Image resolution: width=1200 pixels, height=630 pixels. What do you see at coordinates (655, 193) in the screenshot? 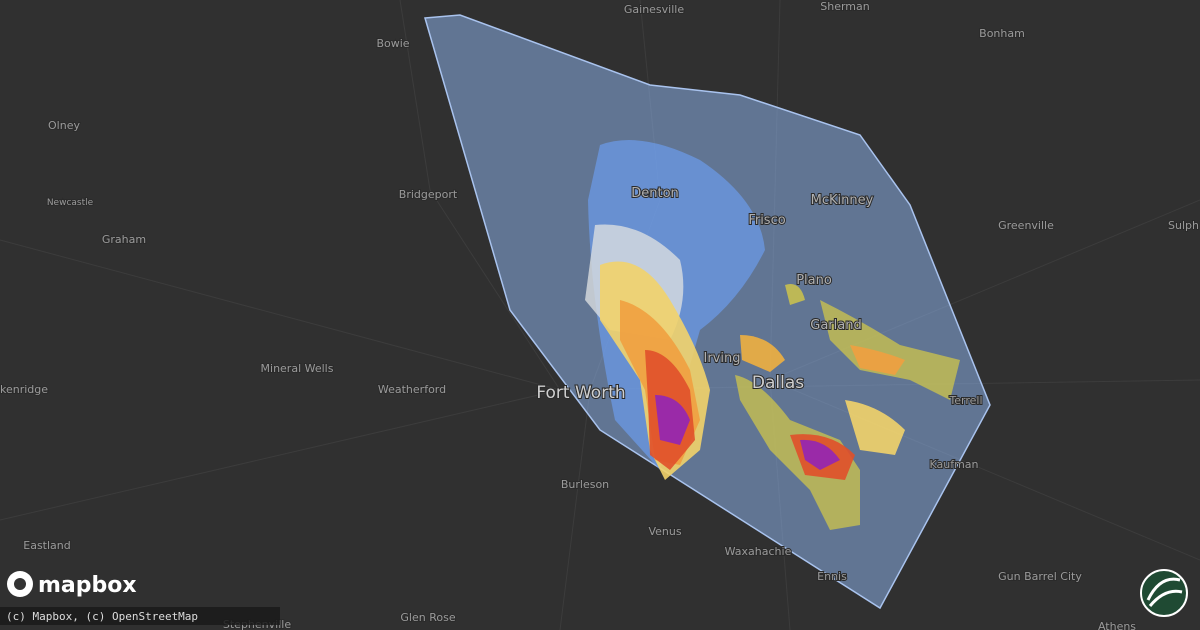
I see `place-label: Denton` at bounding box center [655, 193].